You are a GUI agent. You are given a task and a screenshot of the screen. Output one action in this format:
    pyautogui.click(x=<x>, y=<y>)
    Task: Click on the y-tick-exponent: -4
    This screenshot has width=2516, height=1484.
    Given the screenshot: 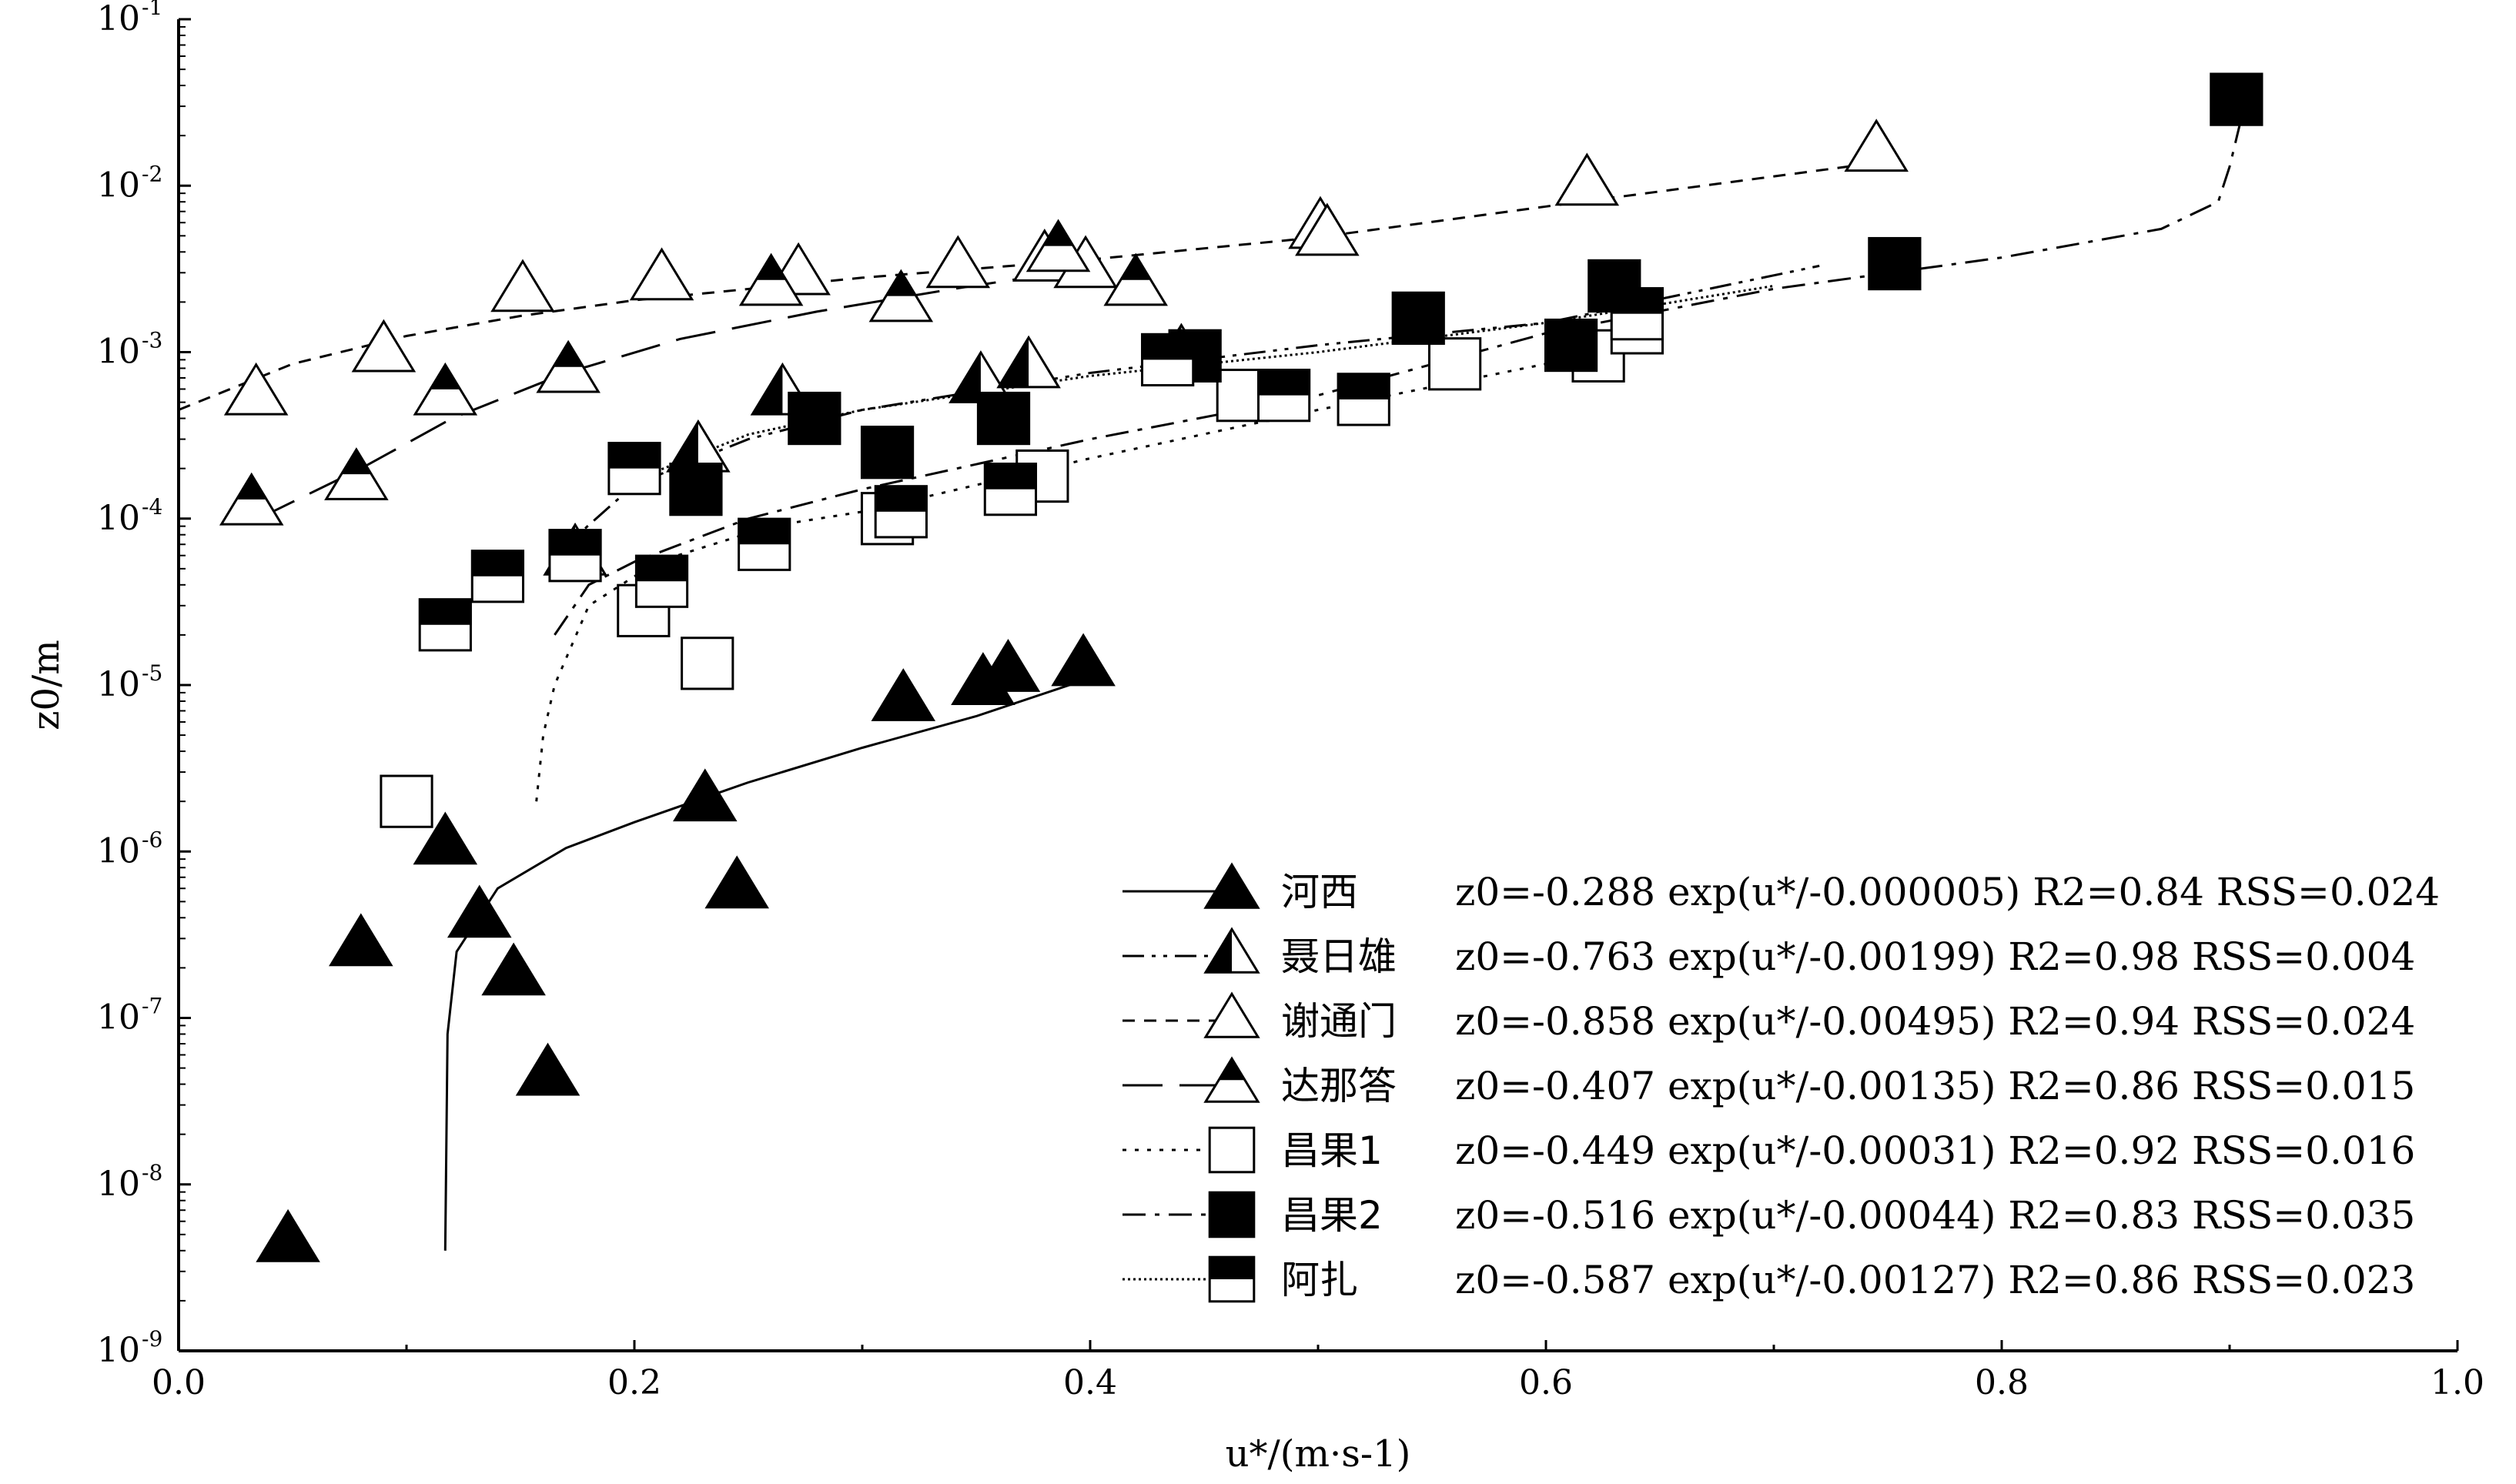 What is the action you would take?
    pyautogui.click(x=152, y=507)
    